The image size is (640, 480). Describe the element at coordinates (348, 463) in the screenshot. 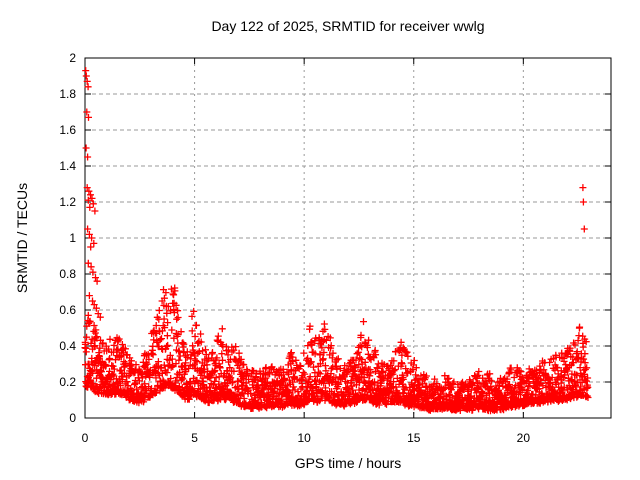

I see `x-axis-label: GPS time / hours` at that location.